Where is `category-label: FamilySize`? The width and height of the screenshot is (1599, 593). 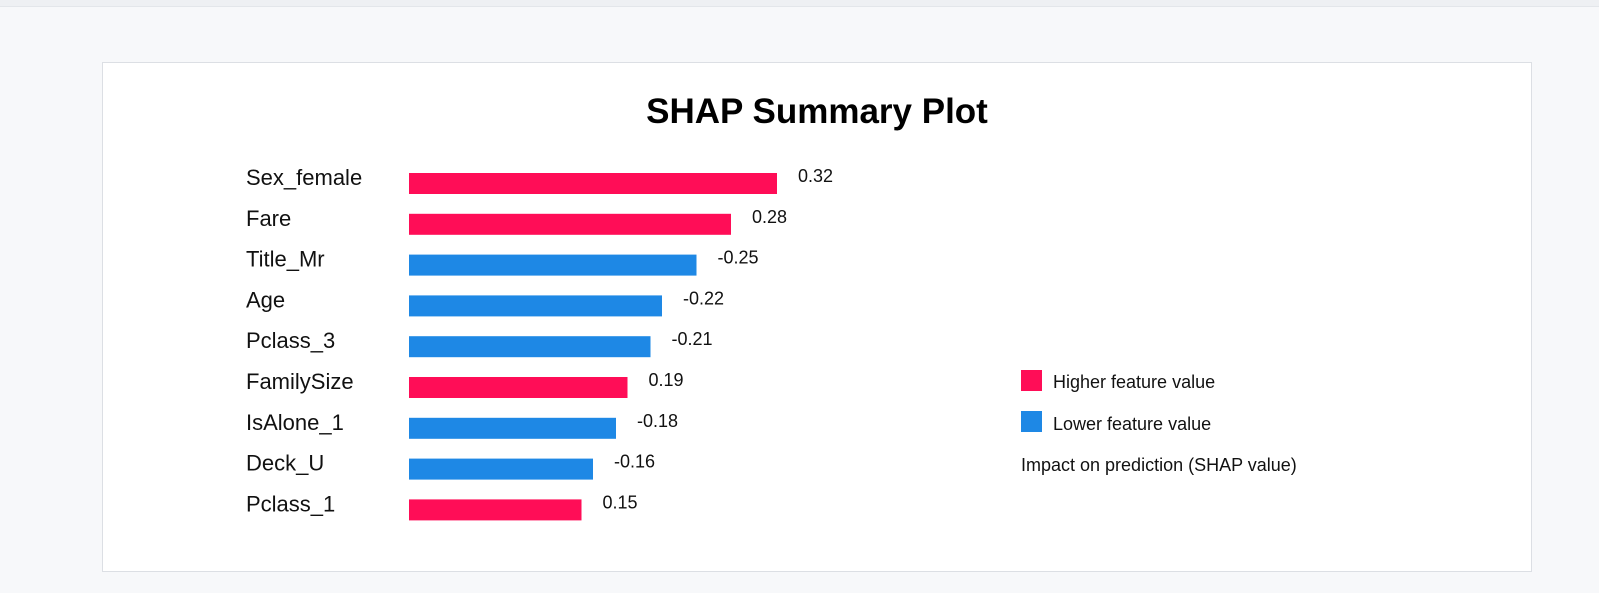 category-label: FamilySize is located at coordinates (300, 381).